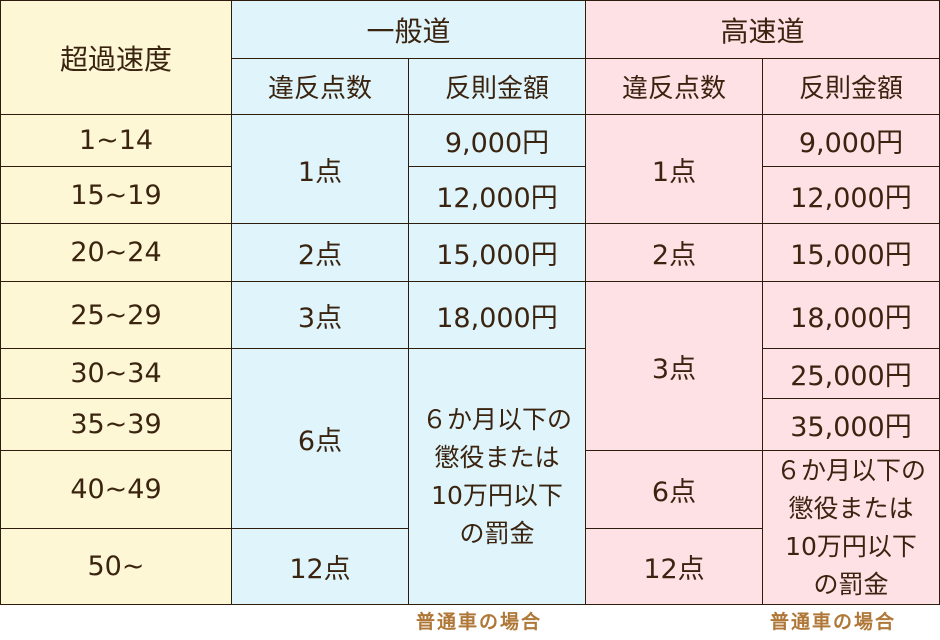 Image resolution: width=940 pixels, height=640 pixels. I want to click on header-highway-points: 違反点数, so click(674, 86).